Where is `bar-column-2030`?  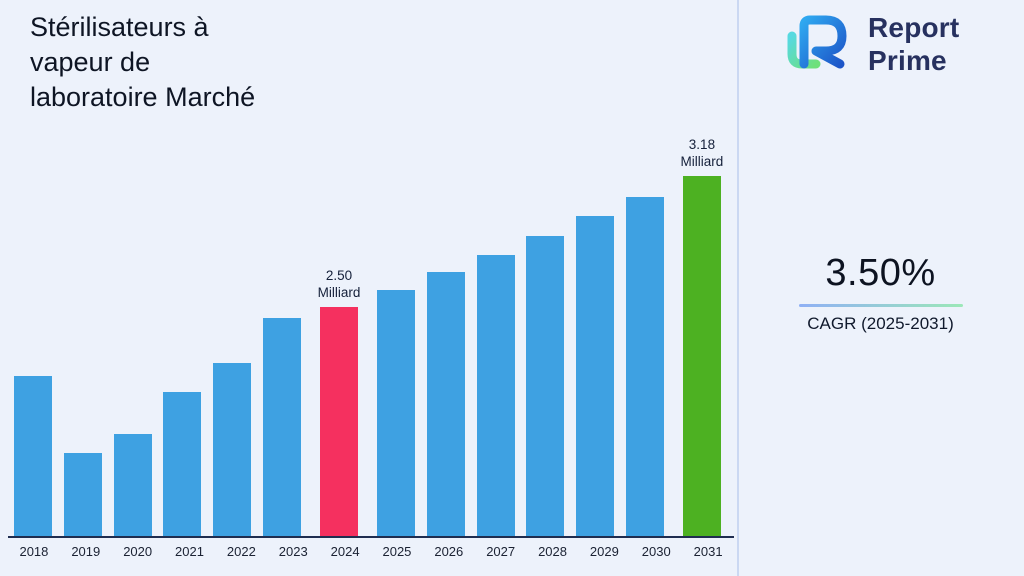 bar-column-2030 is located at coordinates (645, 366).